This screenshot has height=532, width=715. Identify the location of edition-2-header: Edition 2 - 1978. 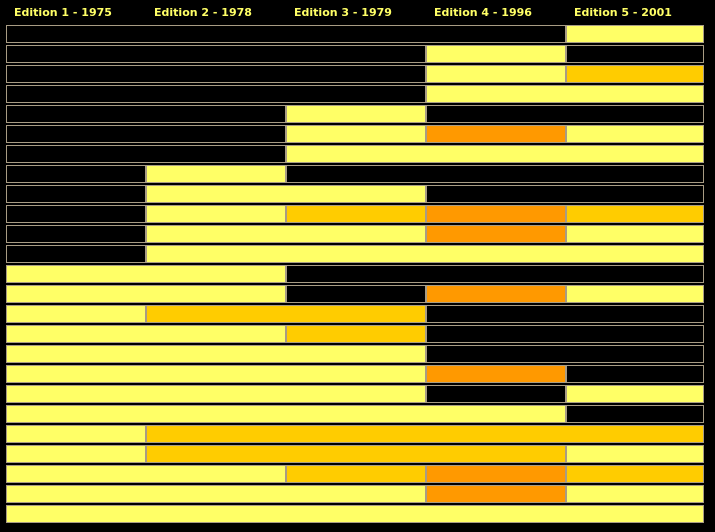
(203, 12).